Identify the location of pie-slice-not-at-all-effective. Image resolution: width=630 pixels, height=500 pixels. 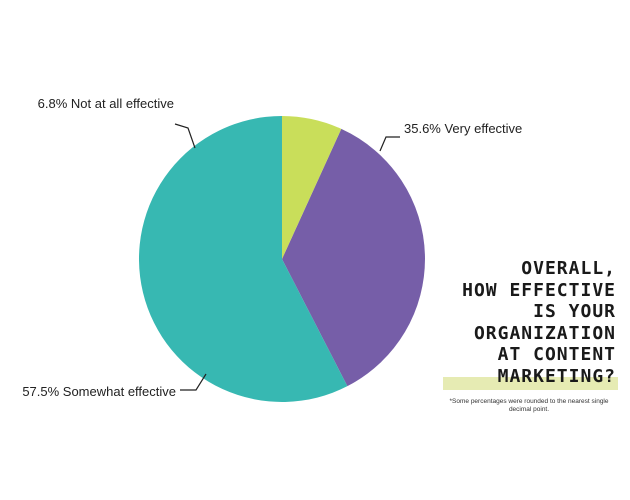
(311, 187).